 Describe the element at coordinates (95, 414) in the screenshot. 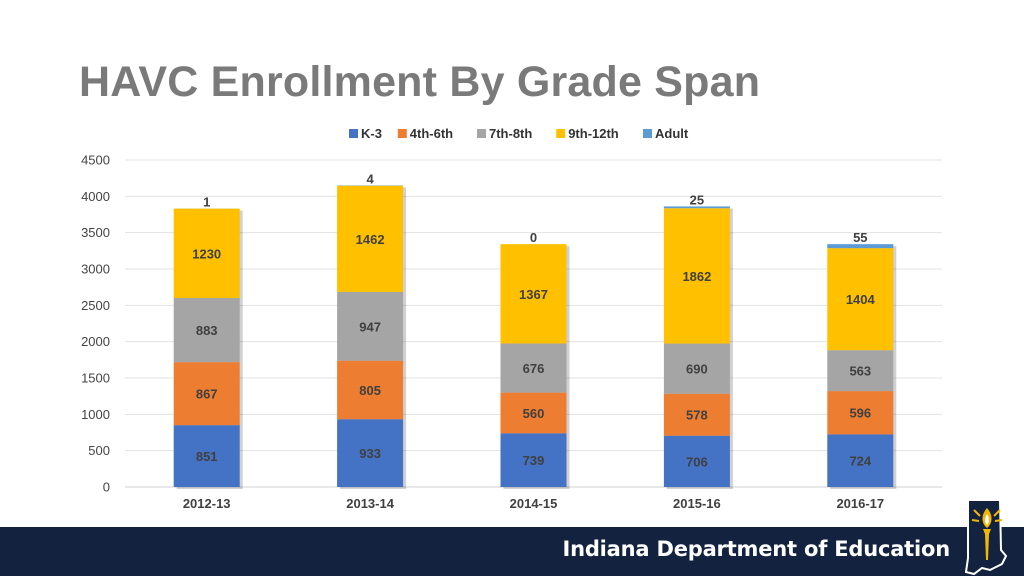

I see `y-tick-label: 1000` at that location.